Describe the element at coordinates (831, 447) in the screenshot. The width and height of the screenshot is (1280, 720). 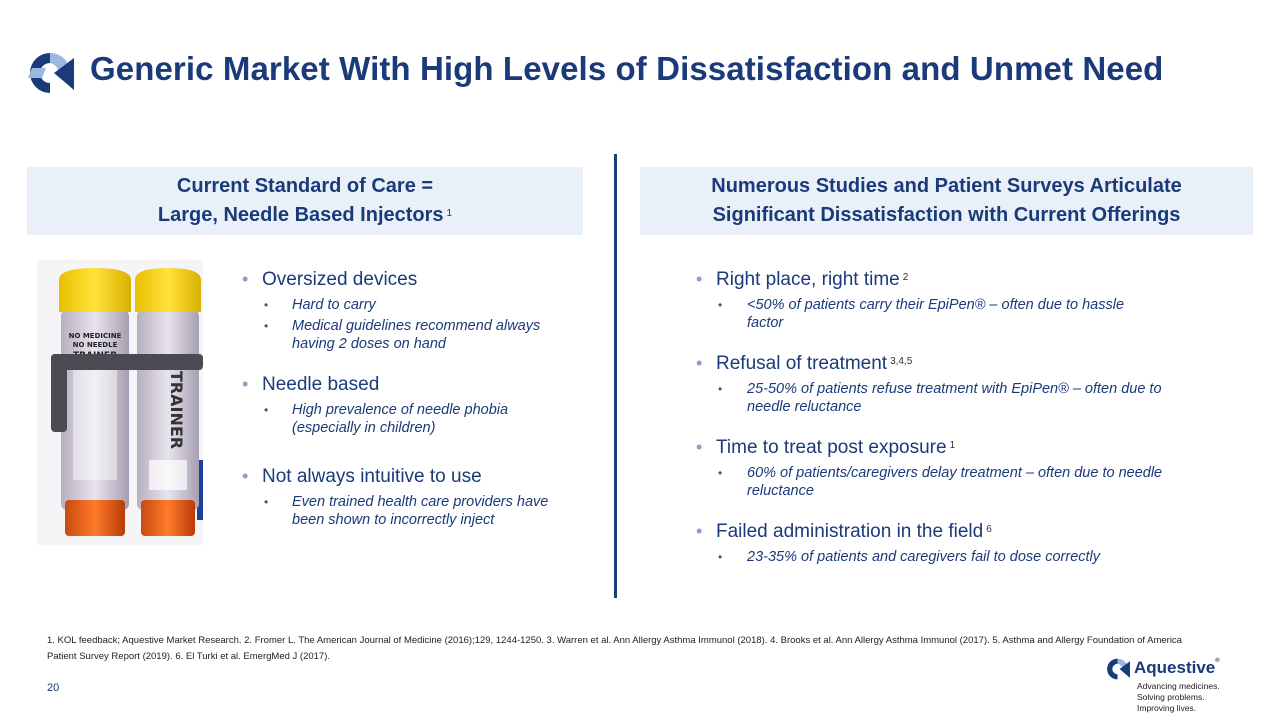
I see `bullet-text: Time to treat post exposure` at that location.